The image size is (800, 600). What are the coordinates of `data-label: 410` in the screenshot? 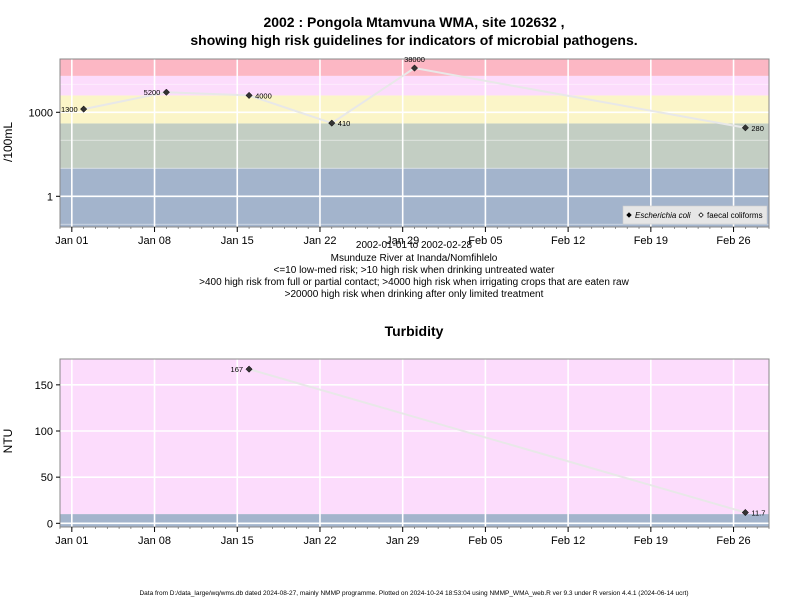 It's located at (344, 123).